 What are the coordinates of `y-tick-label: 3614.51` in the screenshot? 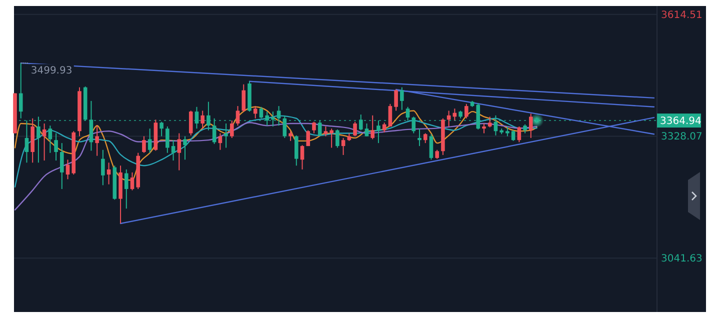 It's located at (681, 15).